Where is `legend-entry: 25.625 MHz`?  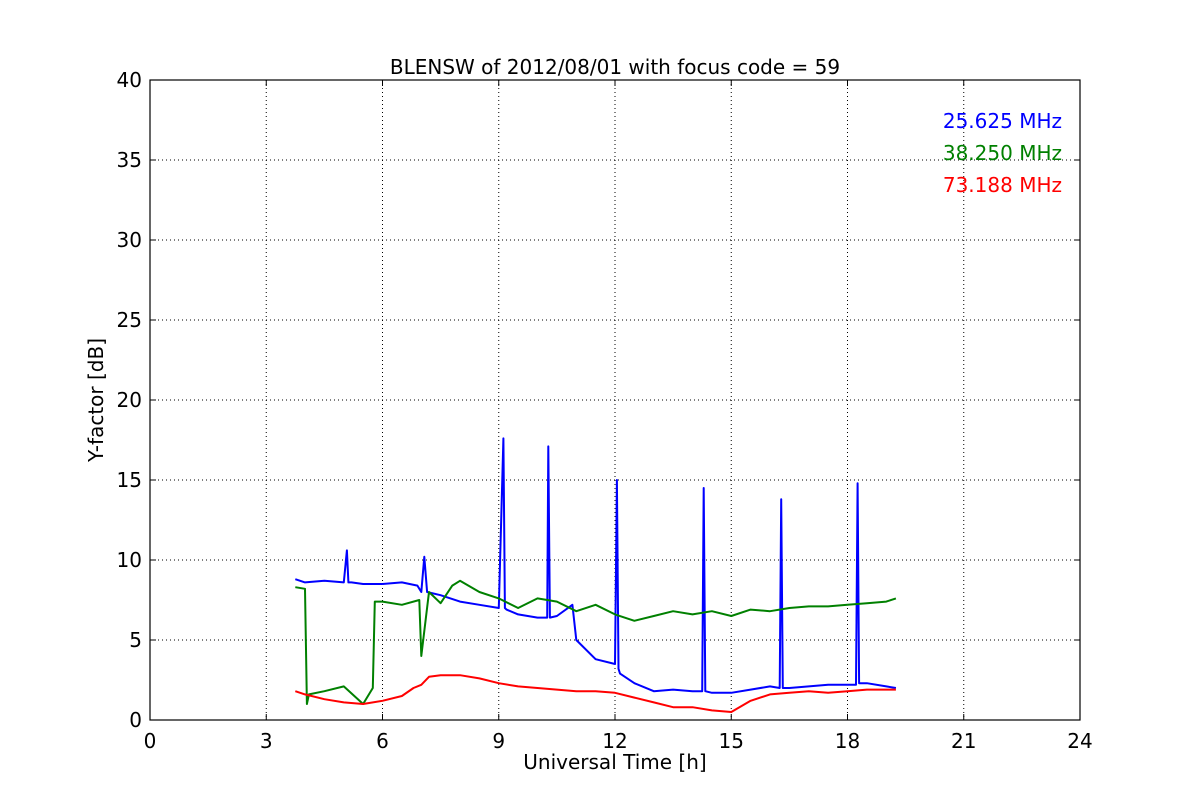
legend-entry: 25.625 MHz is located at coordinates (1002, 121).